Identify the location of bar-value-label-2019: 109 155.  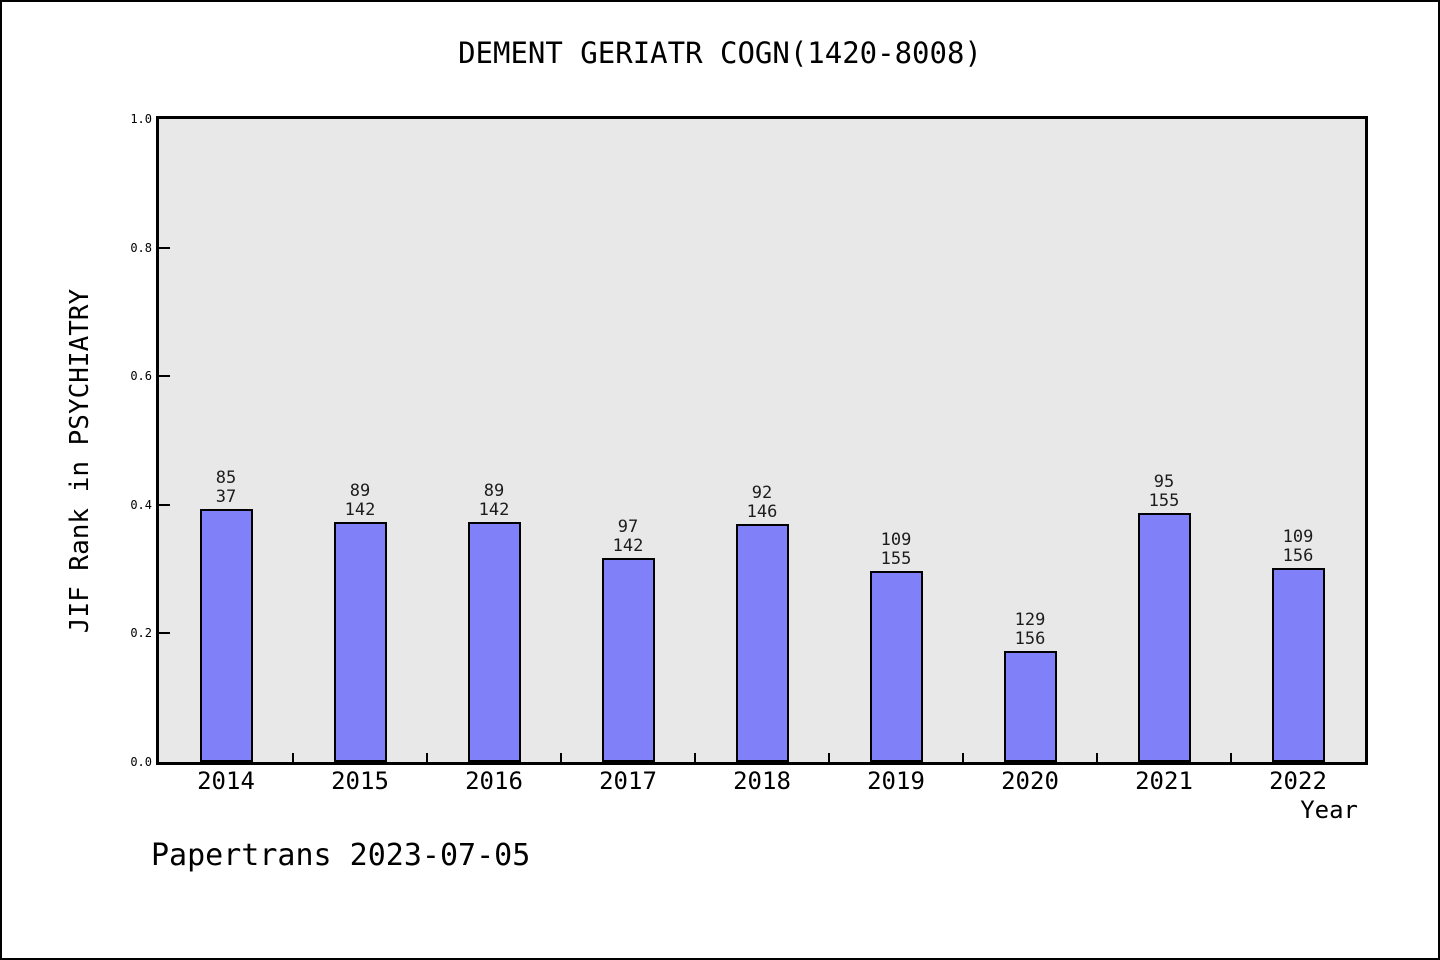
(896, 550).